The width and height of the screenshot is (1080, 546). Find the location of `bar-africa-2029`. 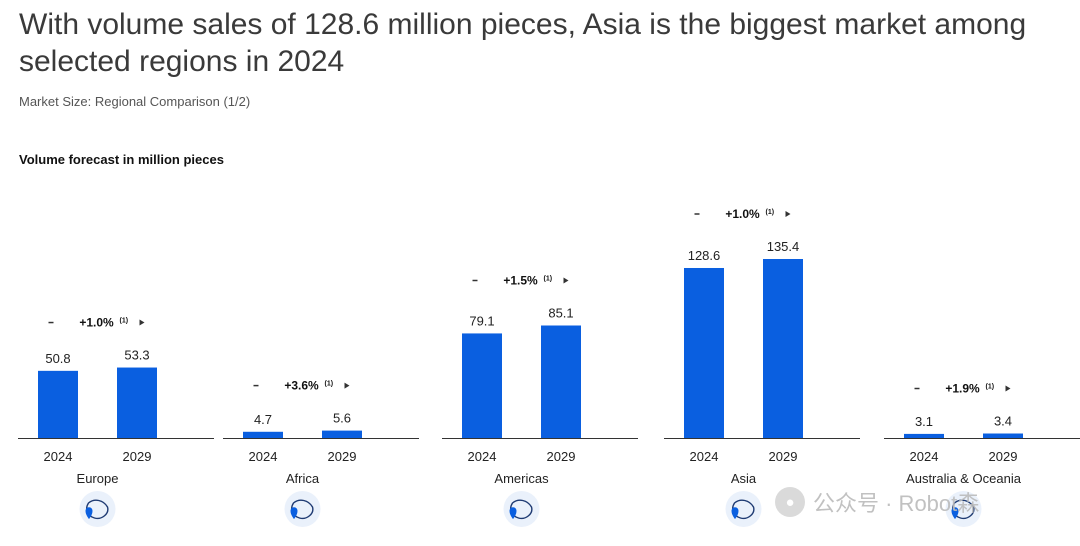

bar-africa-2029 is located at coordinates (342, 434).